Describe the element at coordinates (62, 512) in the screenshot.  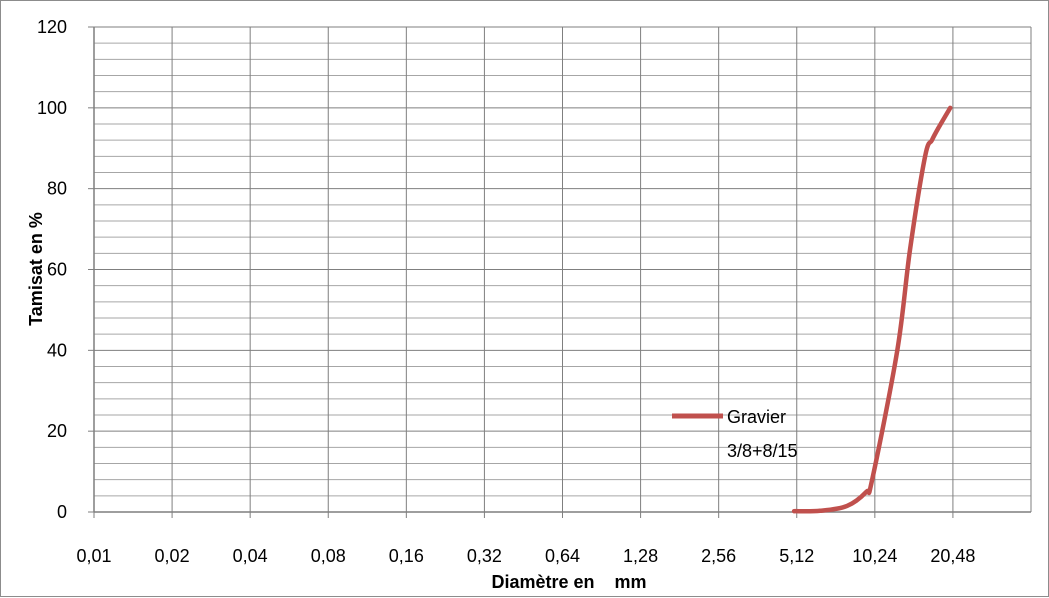
I see `y-tick-label: 0` at that location.